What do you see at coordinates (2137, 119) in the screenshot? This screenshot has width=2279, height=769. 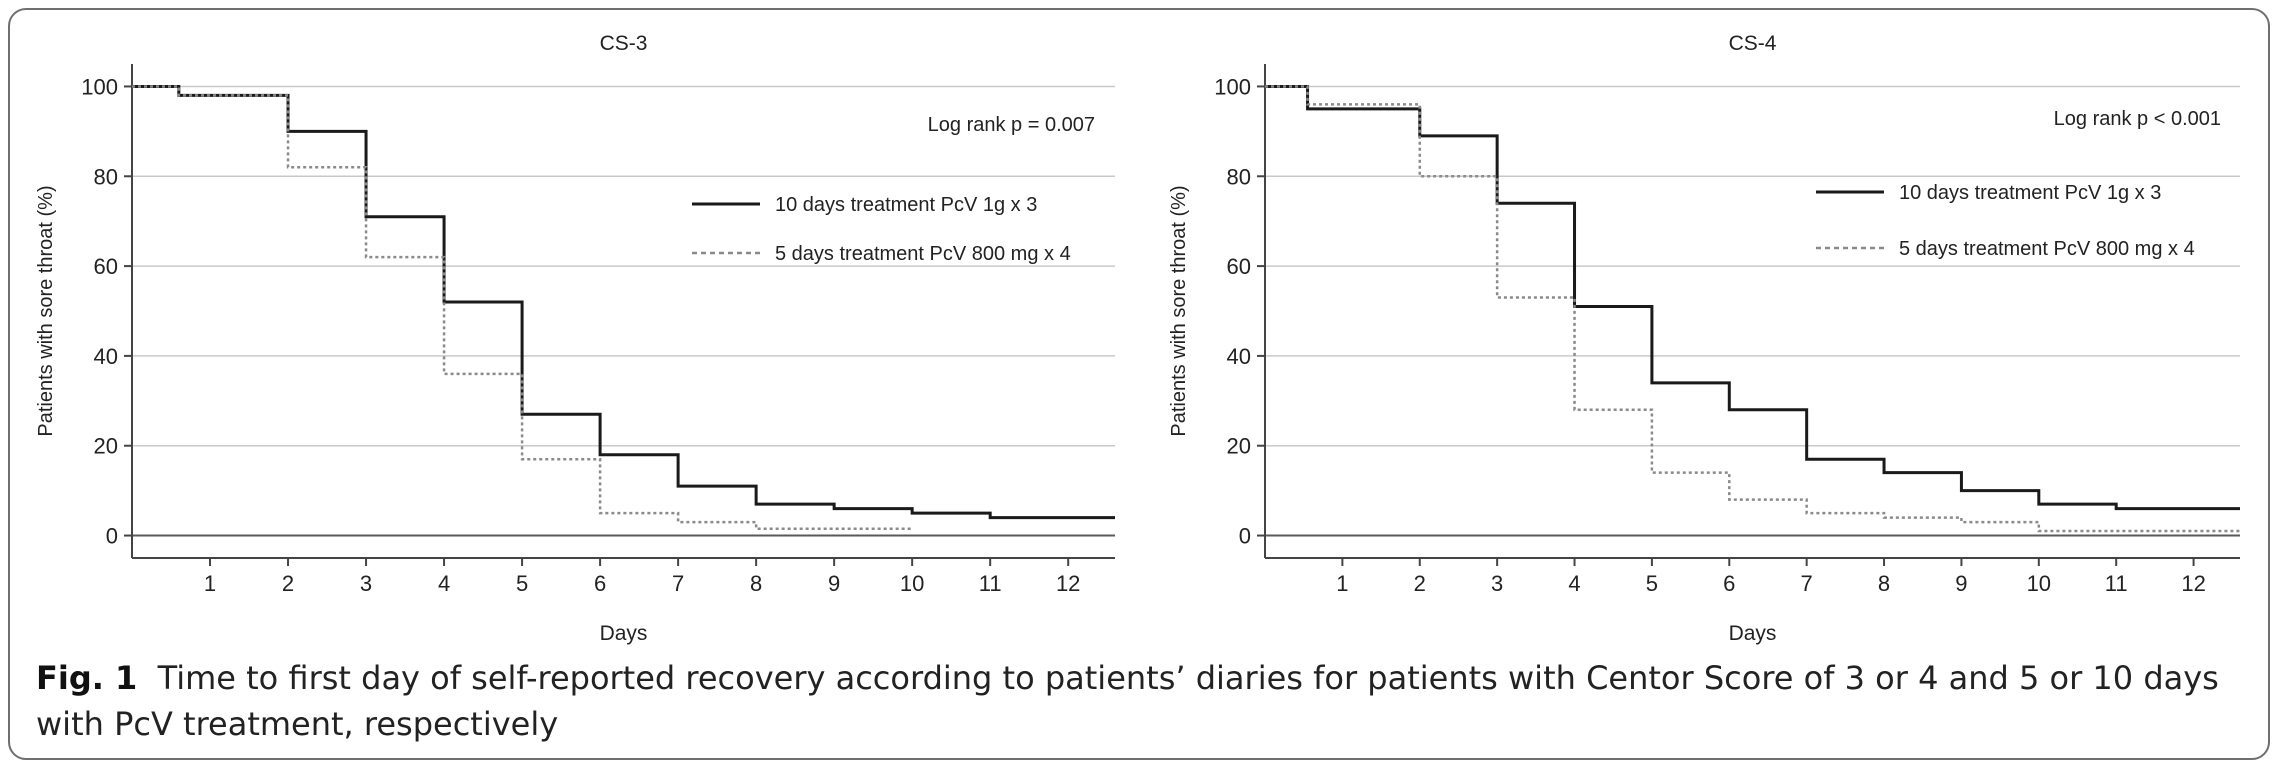 I see `log-rank-annotation: Log rank p < 0.001` at bounding box center [2137, 119].